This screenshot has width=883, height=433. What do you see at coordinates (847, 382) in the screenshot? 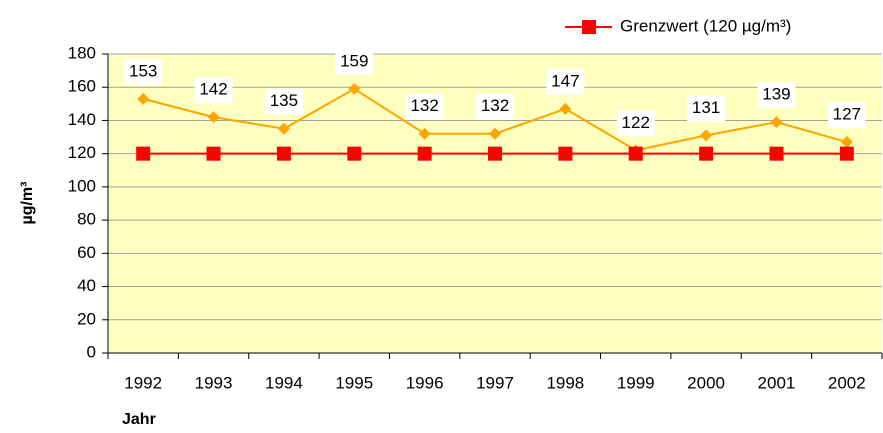
I see `x-tick-label: 2002` at bounding box center [847, 382].